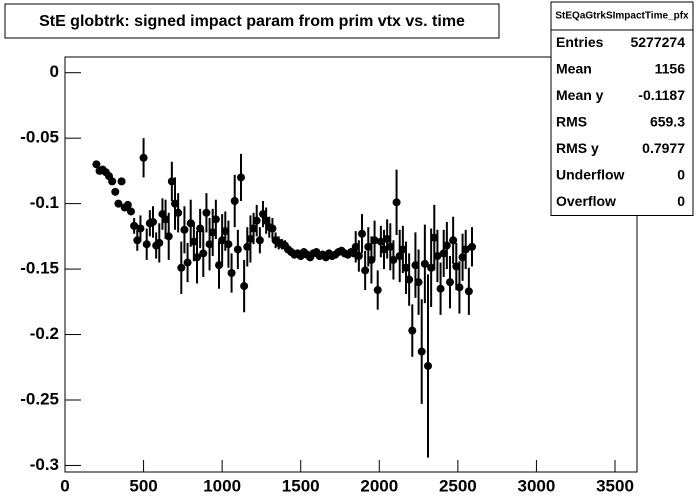 This screenshot has height=497, width=698. Describe the element at coordinates (580, 95) in the screenshot. I see `stats-label: Mean y` at that location.